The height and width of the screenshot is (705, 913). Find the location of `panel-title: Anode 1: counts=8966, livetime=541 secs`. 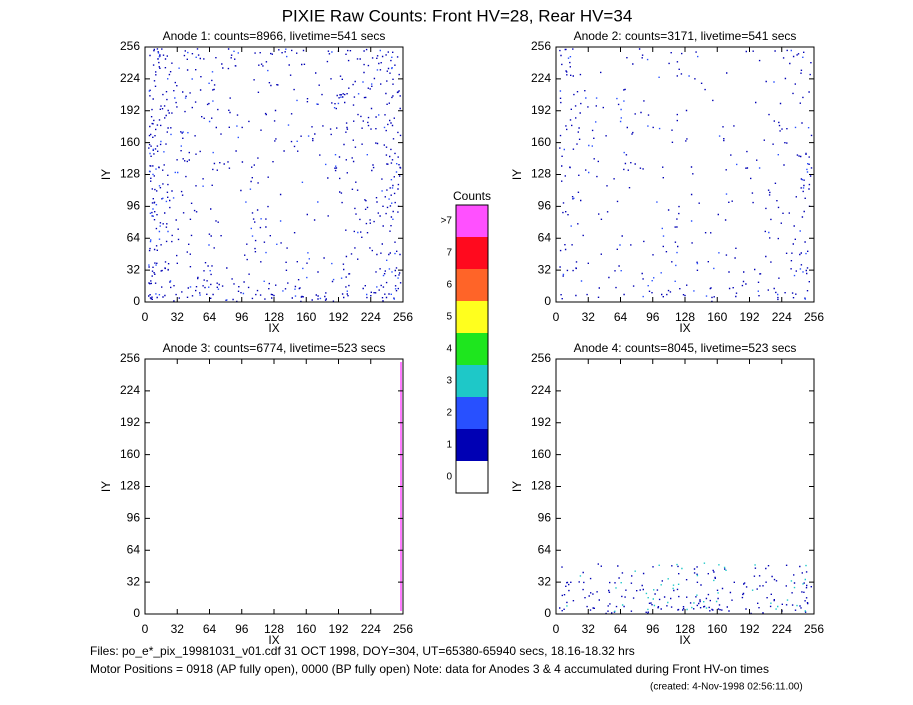

panel-title: Anode 1: counts=8966, livetime=541 secs is located at coordinates (274, 36).